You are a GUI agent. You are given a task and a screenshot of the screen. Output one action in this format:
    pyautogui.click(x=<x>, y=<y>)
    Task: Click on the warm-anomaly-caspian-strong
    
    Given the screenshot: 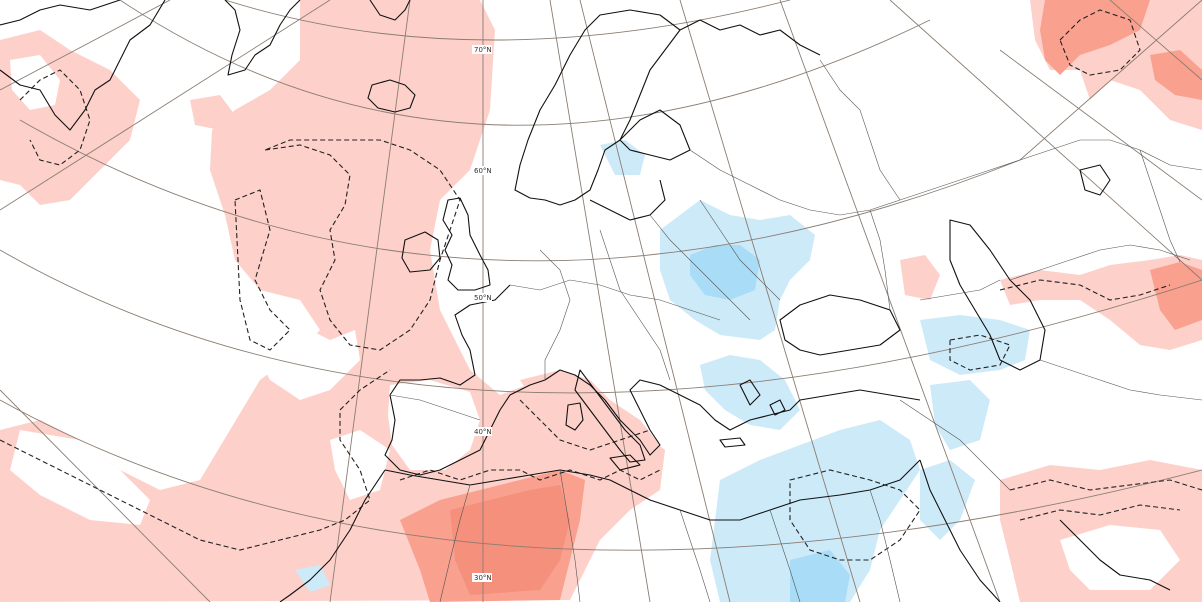 What is the action you would take?
    pyautogui.click(x=1176, y=296)
    